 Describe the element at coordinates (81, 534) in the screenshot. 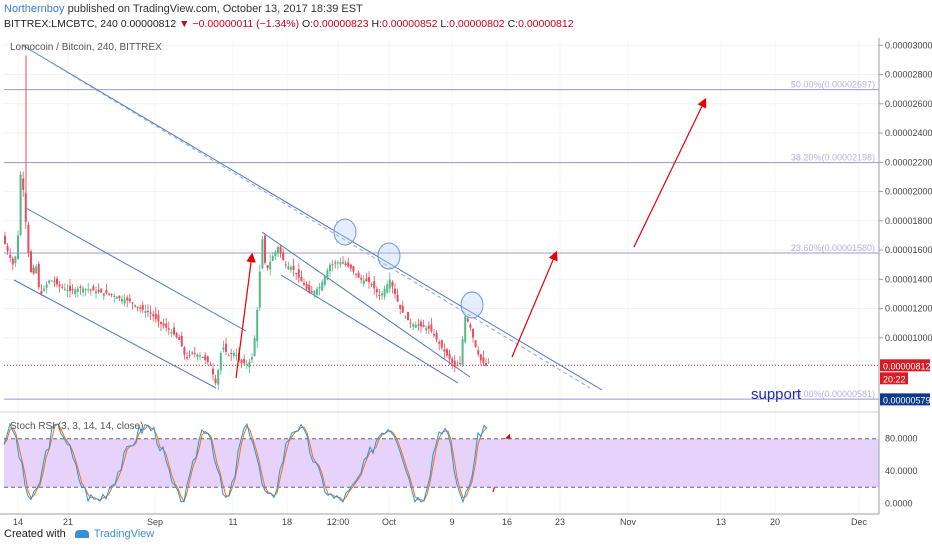

I see `tradingview-logo-icon` at that location.